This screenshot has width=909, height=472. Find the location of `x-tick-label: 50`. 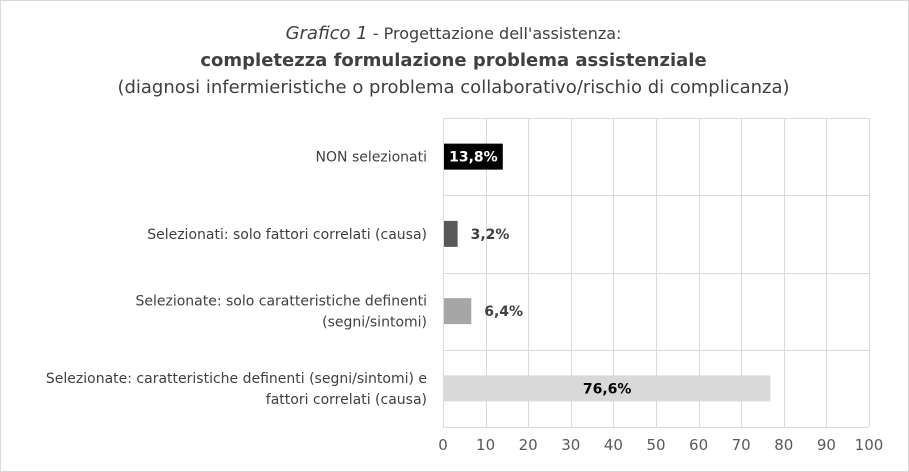

x-tick-label: 50 is located at coordinates (655, 445).